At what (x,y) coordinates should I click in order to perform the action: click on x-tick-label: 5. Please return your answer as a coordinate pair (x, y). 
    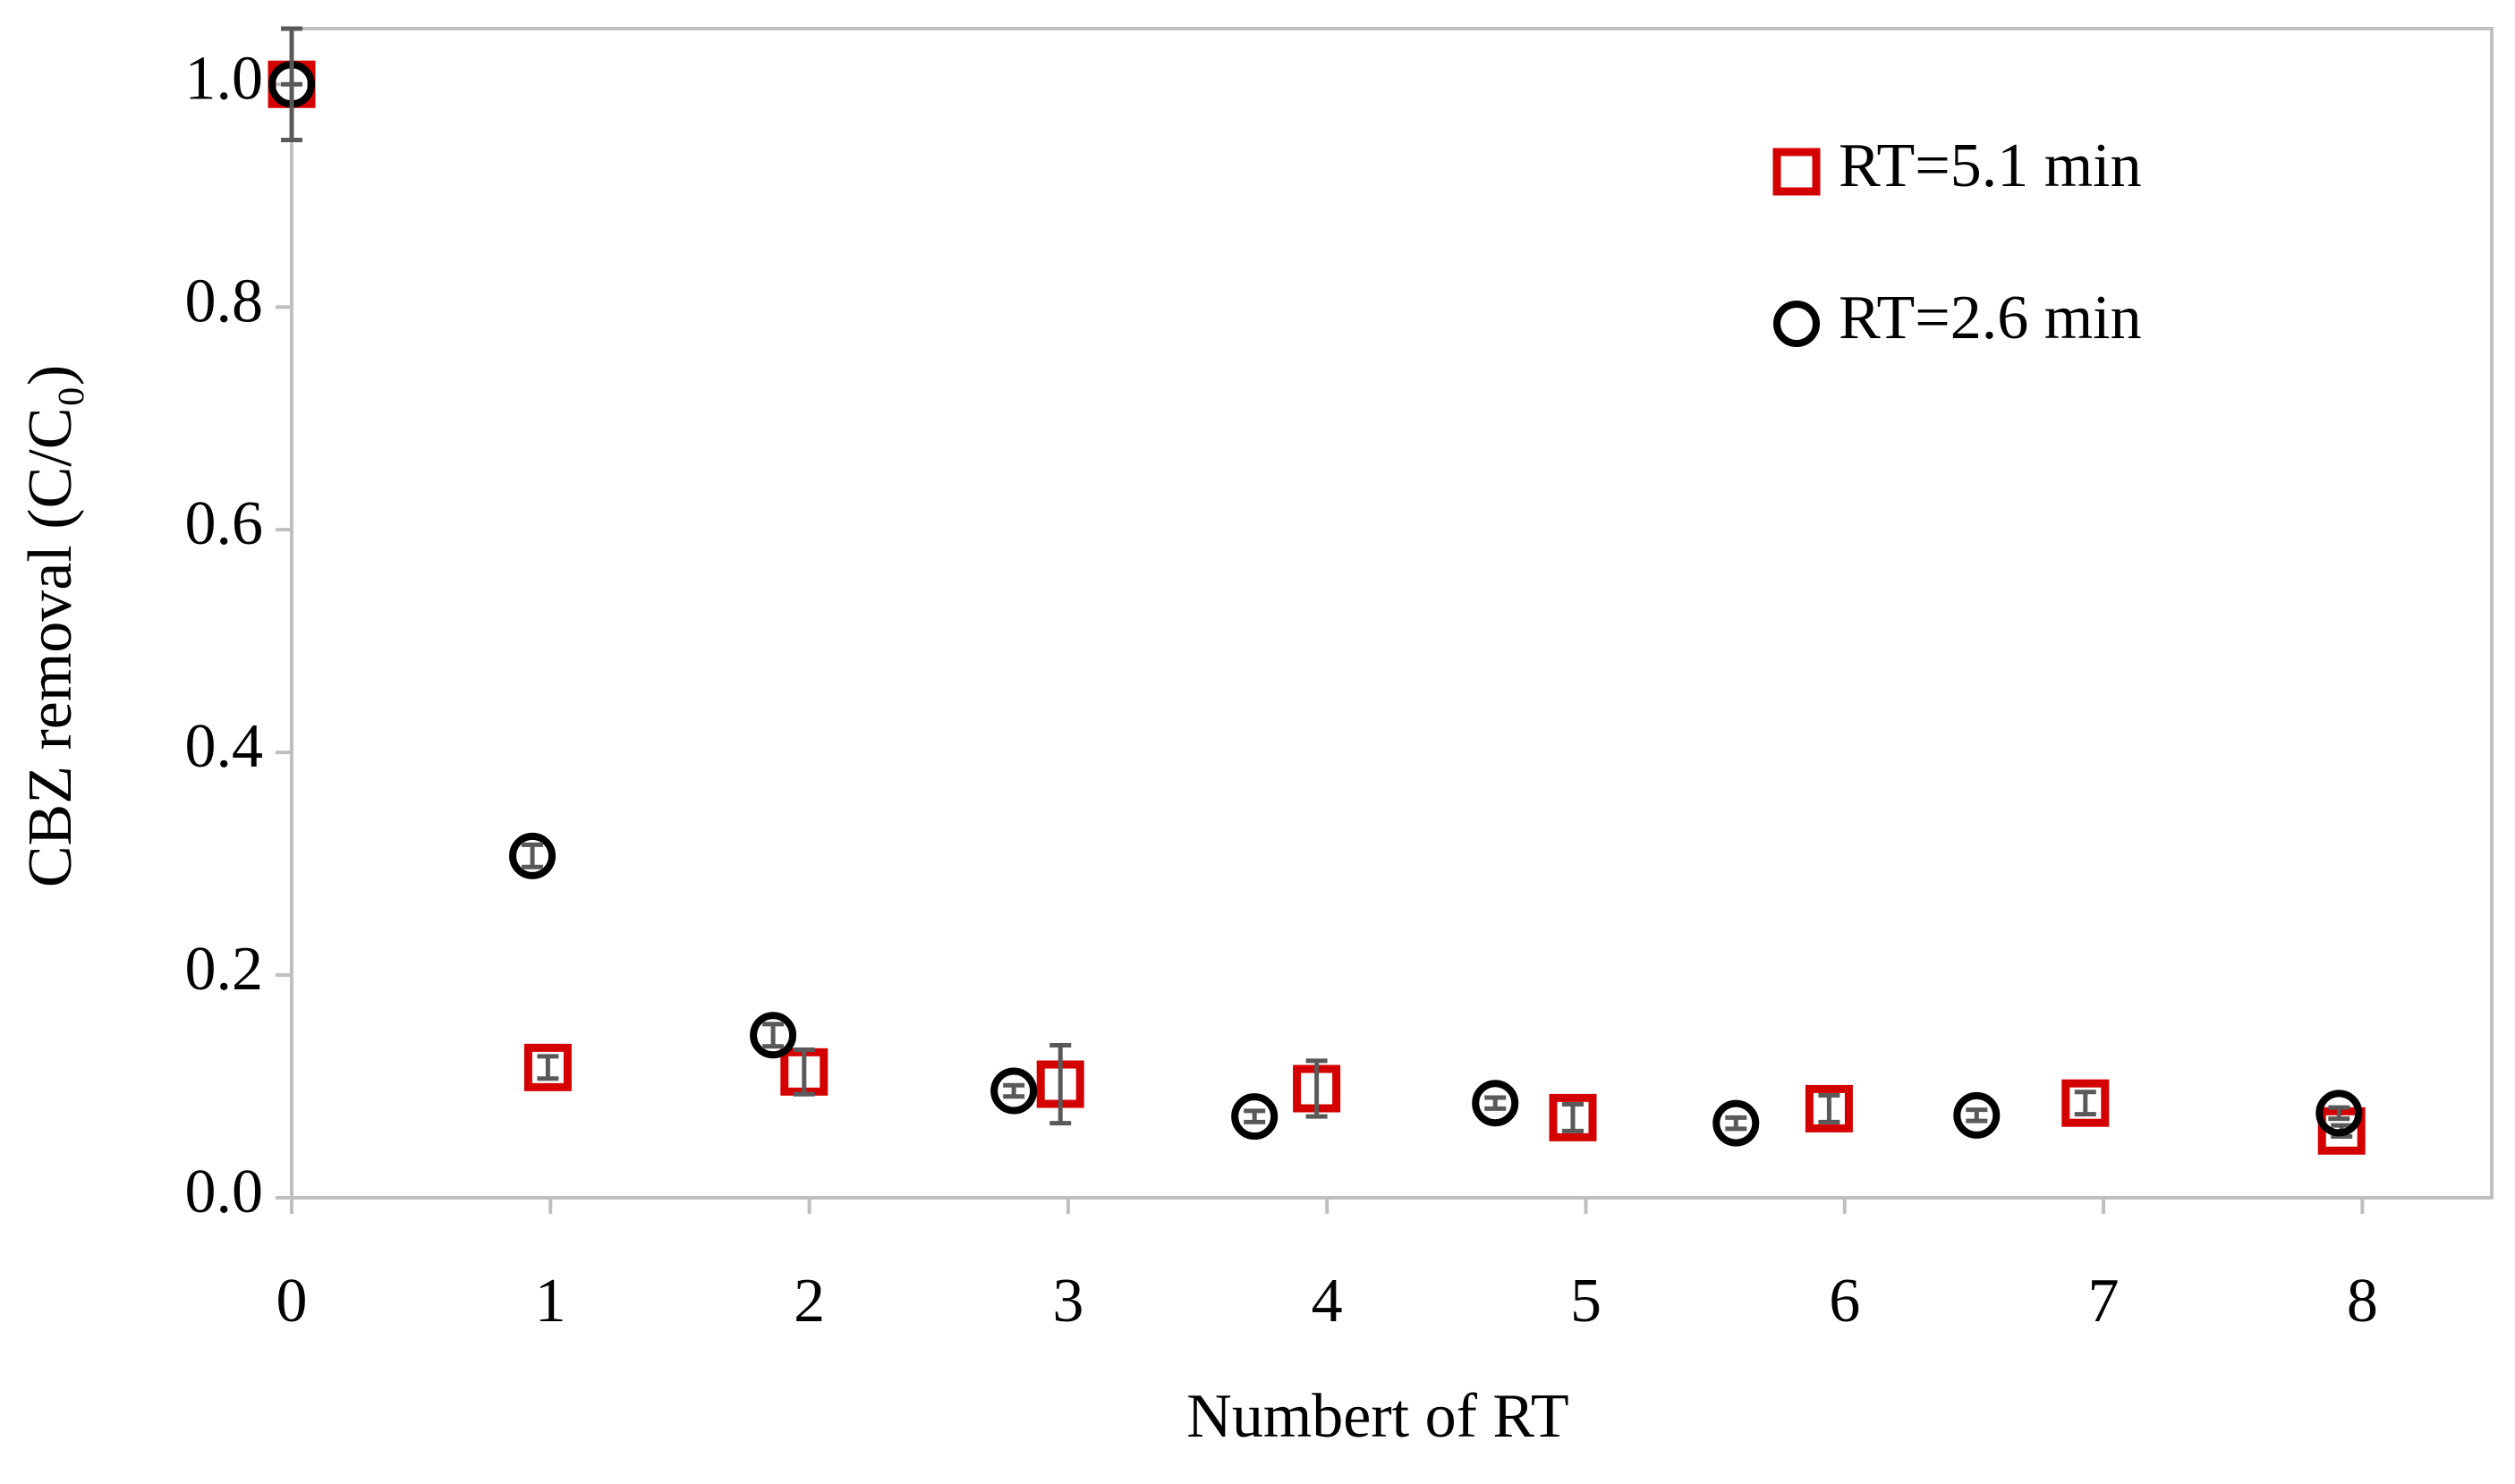
    Looking at the image, I should click on (1586, 1301).